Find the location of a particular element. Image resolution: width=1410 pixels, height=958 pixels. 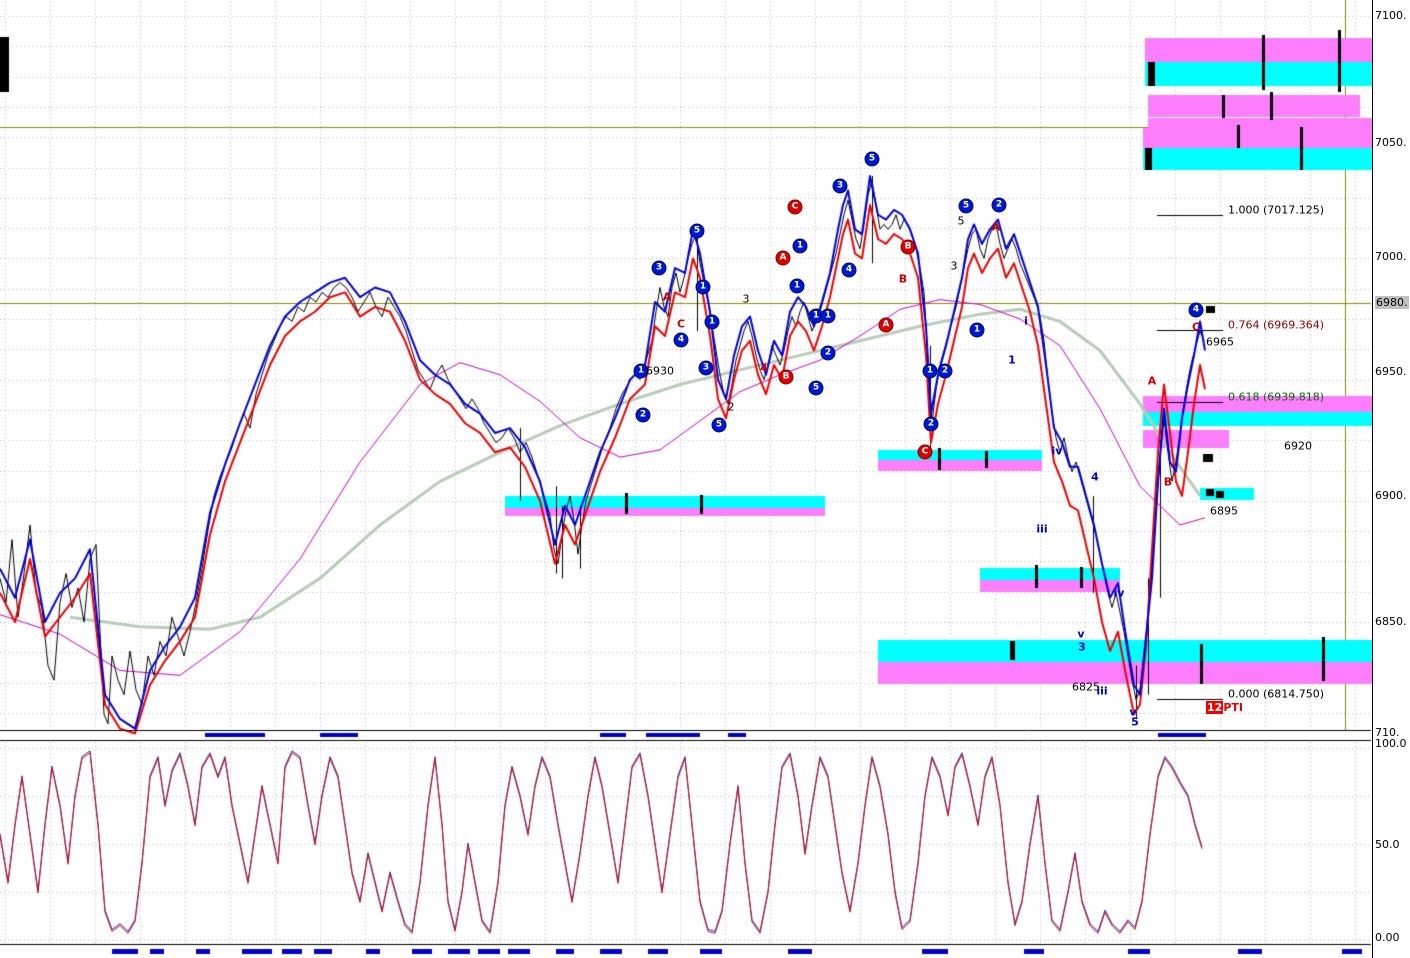

price-axis-label: 6850. is located at coordinates (1391, 621).